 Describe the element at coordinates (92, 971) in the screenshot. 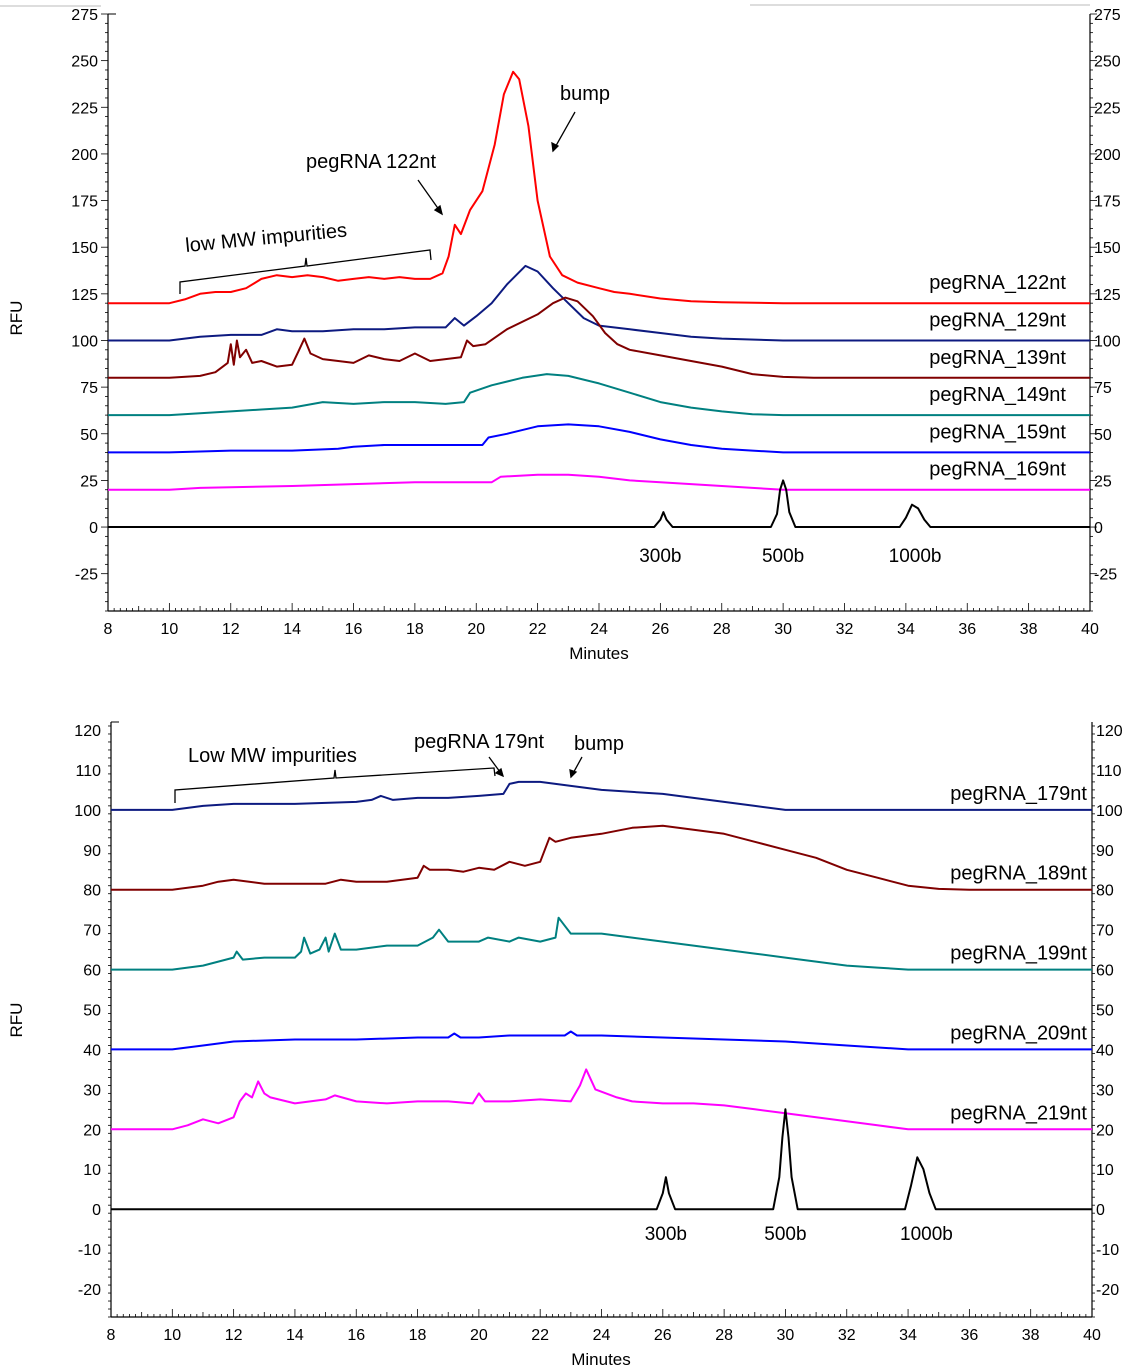

I see `y-tick-label-left: 60` at that location.